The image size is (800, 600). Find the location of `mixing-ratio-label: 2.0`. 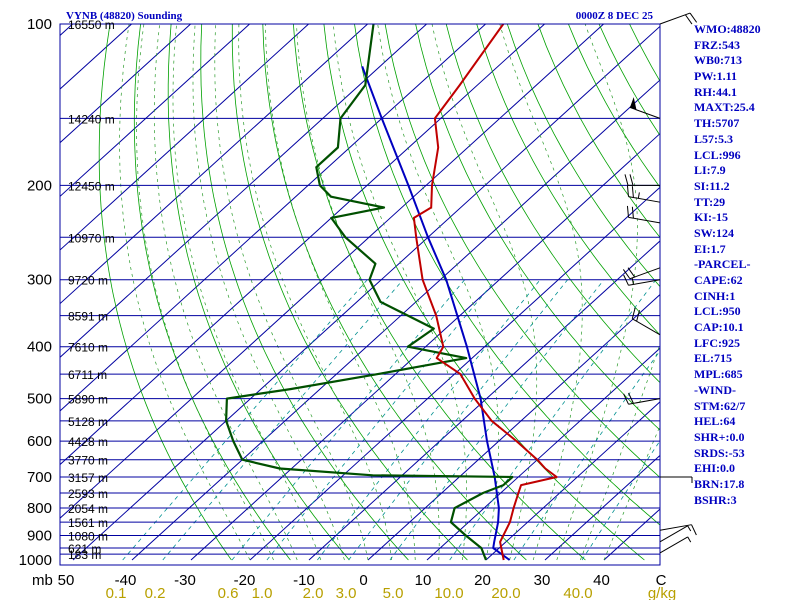

mixing-ratio-label: 2.0 is located at coordinates (313, 592).